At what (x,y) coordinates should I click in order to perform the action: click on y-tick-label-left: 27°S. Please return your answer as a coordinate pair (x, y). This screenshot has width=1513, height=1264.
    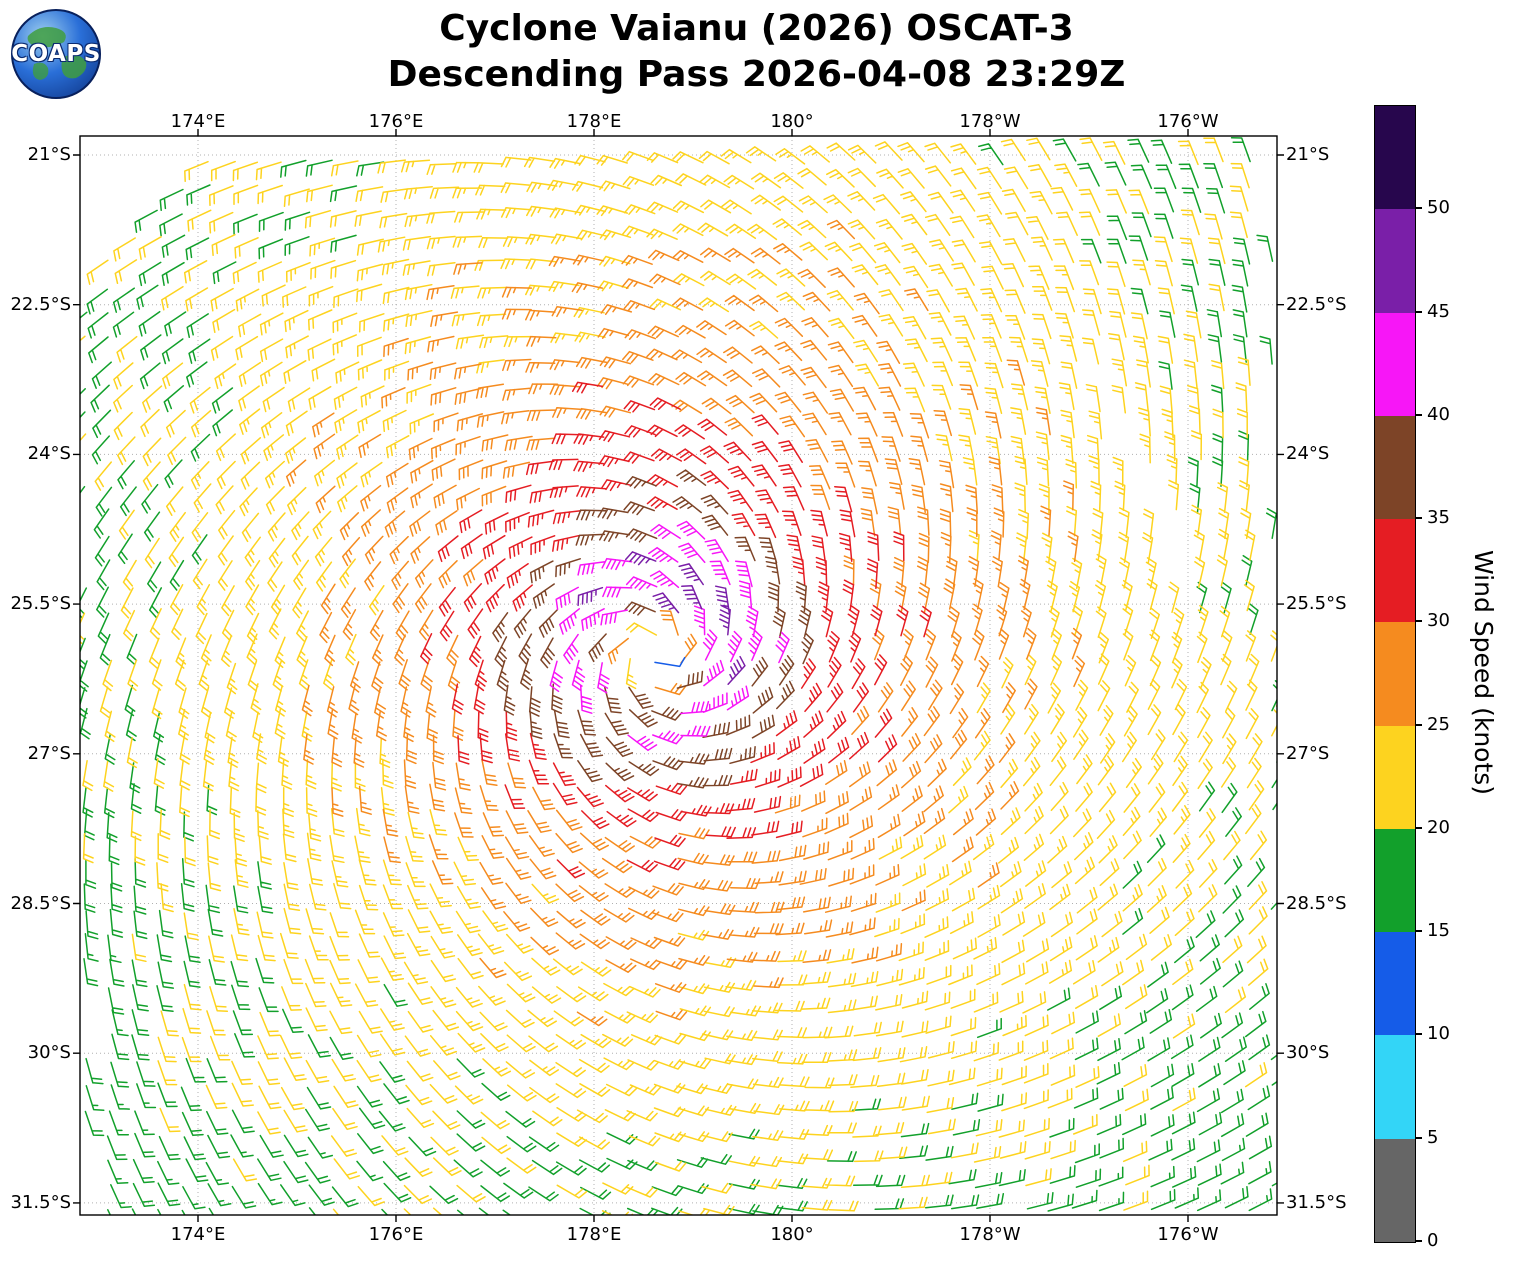
    Looking at the image, I should click on (49, 753).